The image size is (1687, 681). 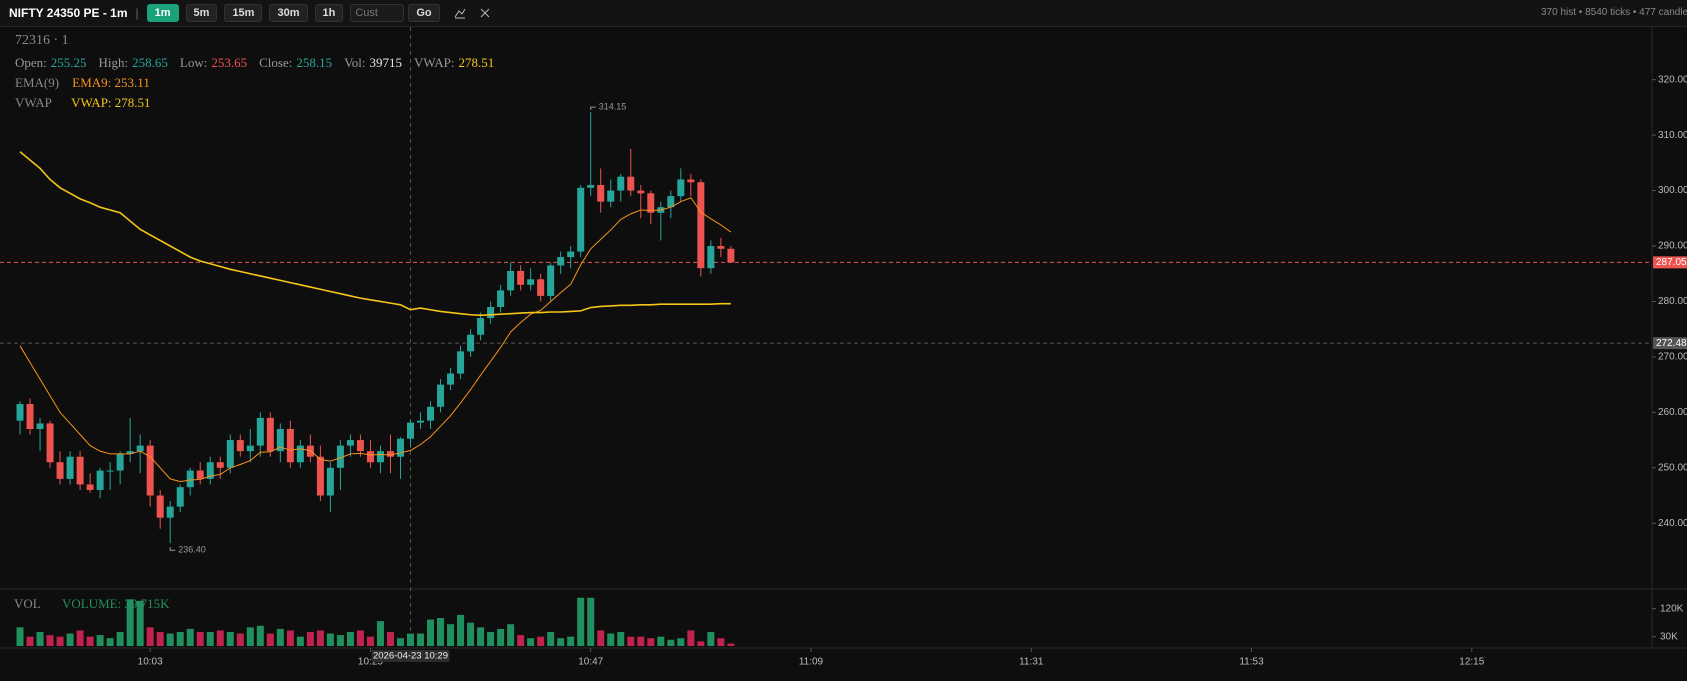 I want to click on legend-id: 72316 · 1, so click(x=42, y=40).